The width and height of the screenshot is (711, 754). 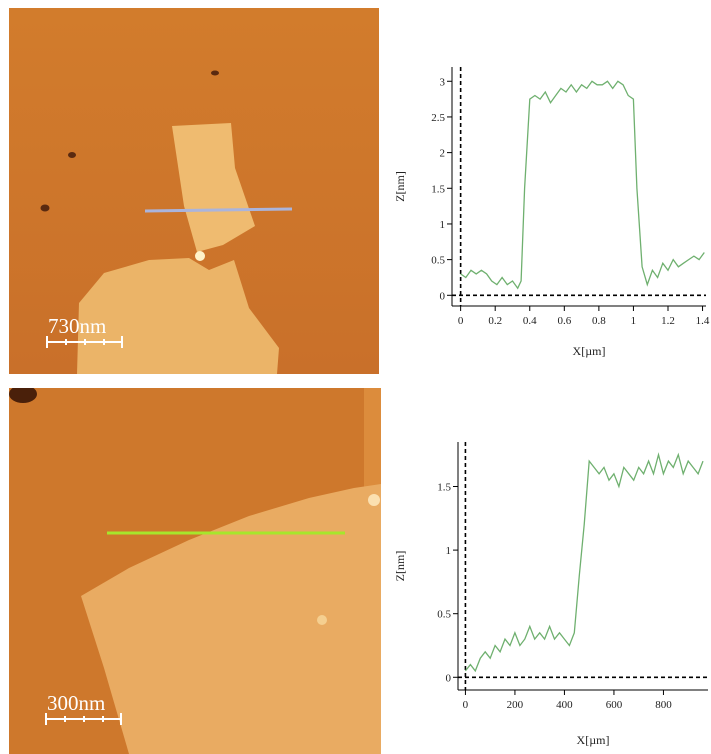 I want to click on scale-label-top: 730nm, so click(x=77, y=326).